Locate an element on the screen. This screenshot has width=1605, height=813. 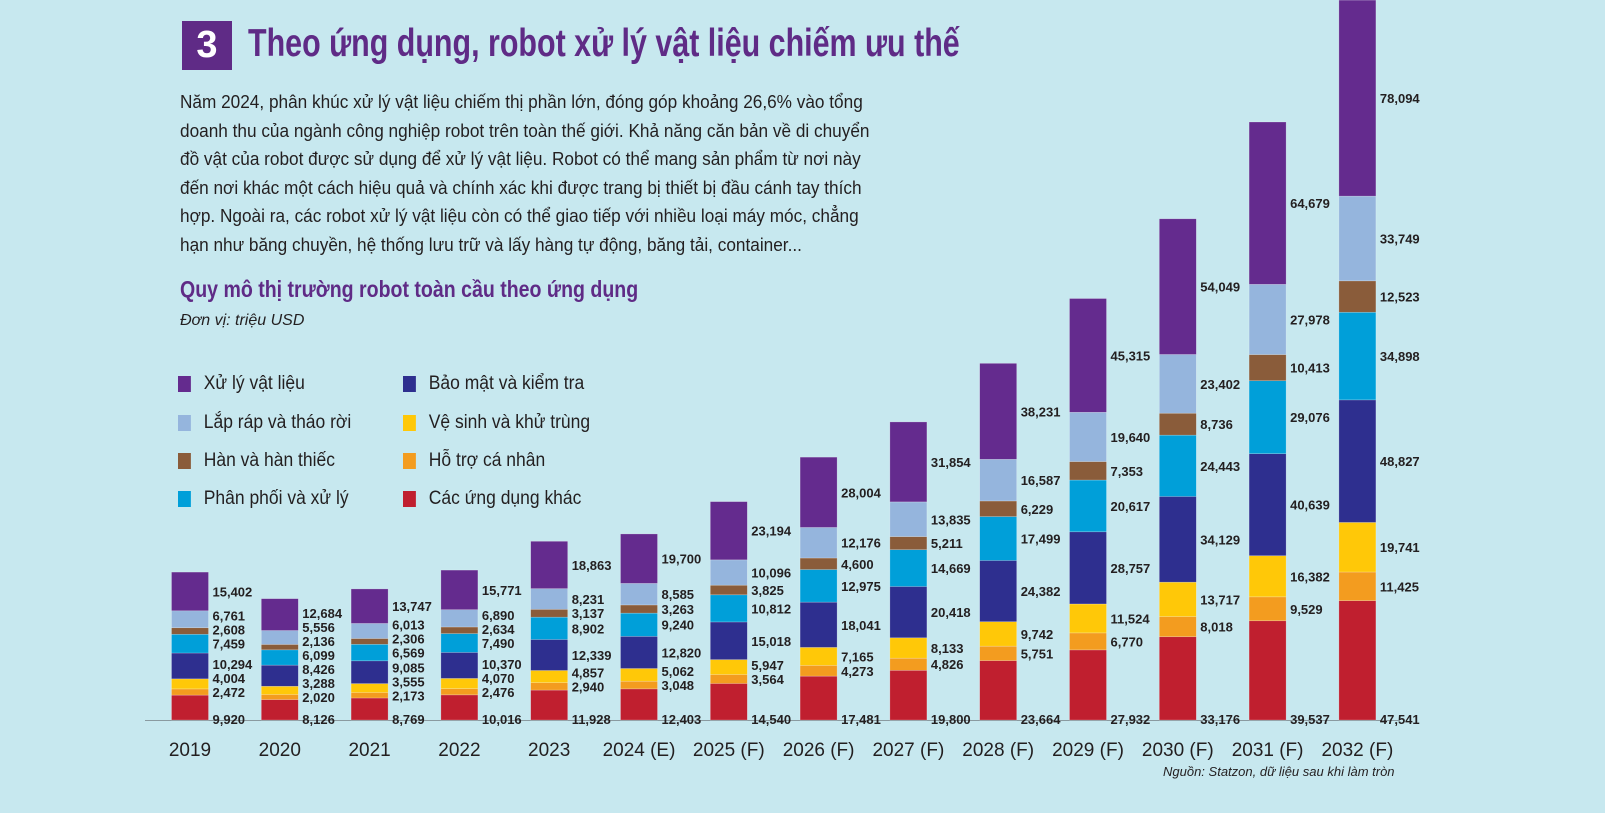
data-label: 27,978 is located at coordinates (1310, 319).